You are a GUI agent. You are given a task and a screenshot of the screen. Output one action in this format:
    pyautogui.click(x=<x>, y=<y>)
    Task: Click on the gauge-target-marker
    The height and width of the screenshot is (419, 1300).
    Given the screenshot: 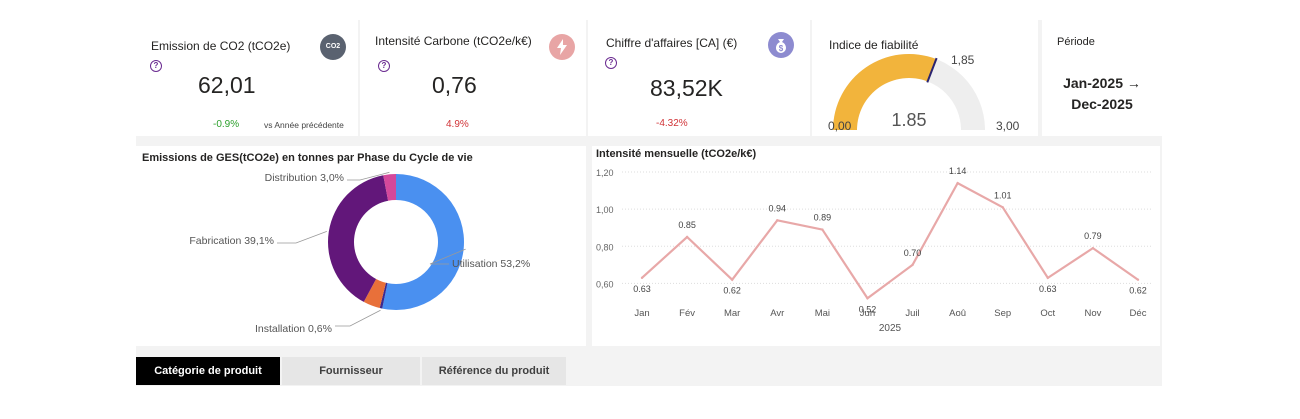 What is the action you would take?
    pyautogui.click(x=932, y=70)
    